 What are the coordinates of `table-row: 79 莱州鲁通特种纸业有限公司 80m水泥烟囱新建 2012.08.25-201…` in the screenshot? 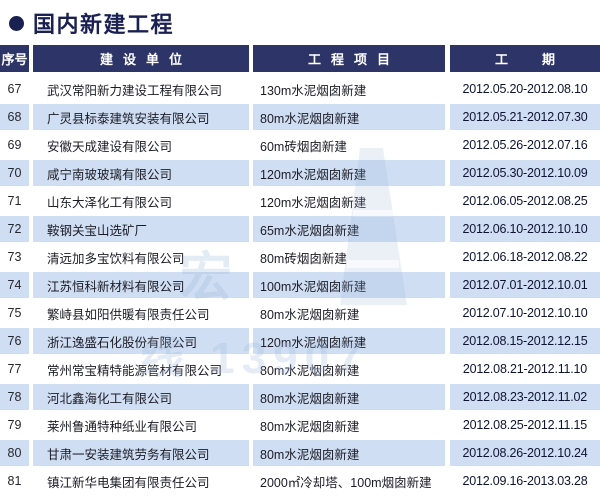 It's located at (300, 425).